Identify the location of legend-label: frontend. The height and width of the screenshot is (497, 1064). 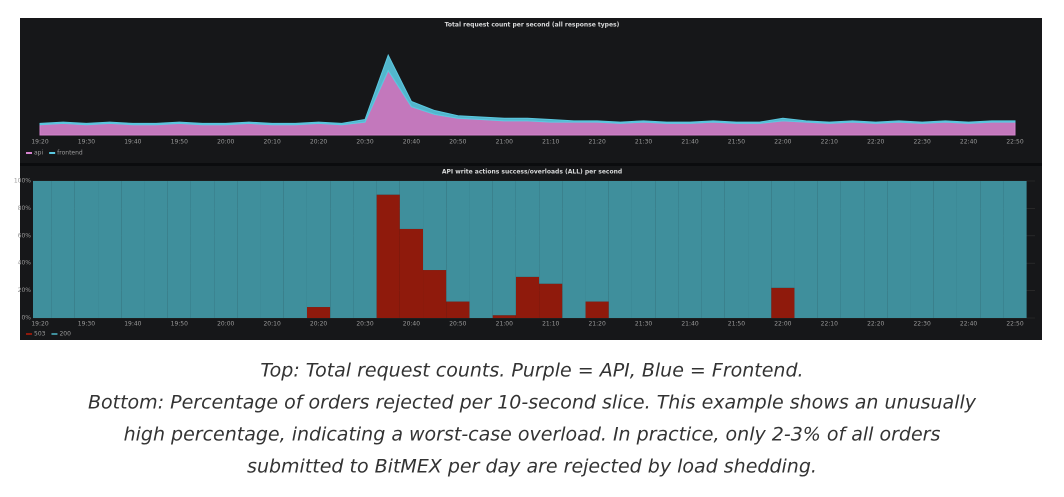
(70, 153).